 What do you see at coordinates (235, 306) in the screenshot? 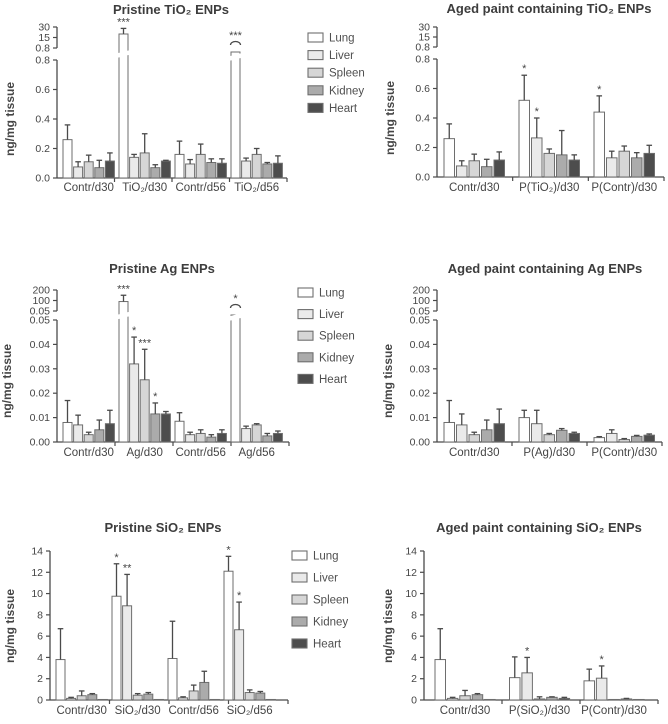
I see `off-scale-arc` at bounding box center [235, 306].